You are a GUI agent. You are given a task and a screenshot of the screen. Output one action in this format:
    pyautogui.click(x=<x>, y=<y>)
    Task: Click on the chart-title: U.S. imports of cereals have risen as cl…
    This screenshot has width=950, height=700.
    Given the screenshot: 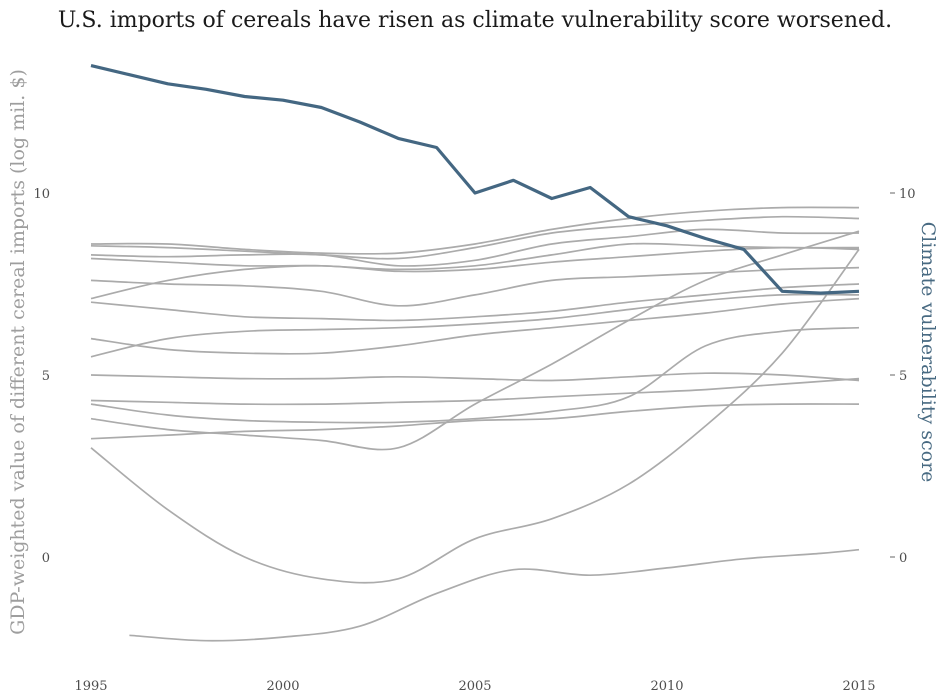 What is the action you would take?
    pyautogui.click(x=475, y=20)
    